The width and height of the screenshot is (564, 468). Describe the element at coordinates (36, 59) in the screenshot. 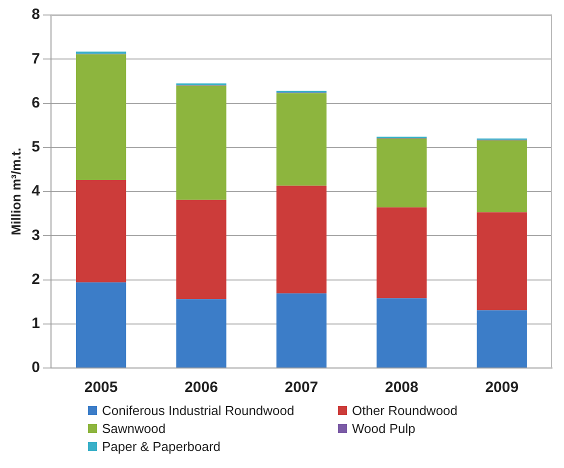

I see `y-tick-label: 7` at that location.